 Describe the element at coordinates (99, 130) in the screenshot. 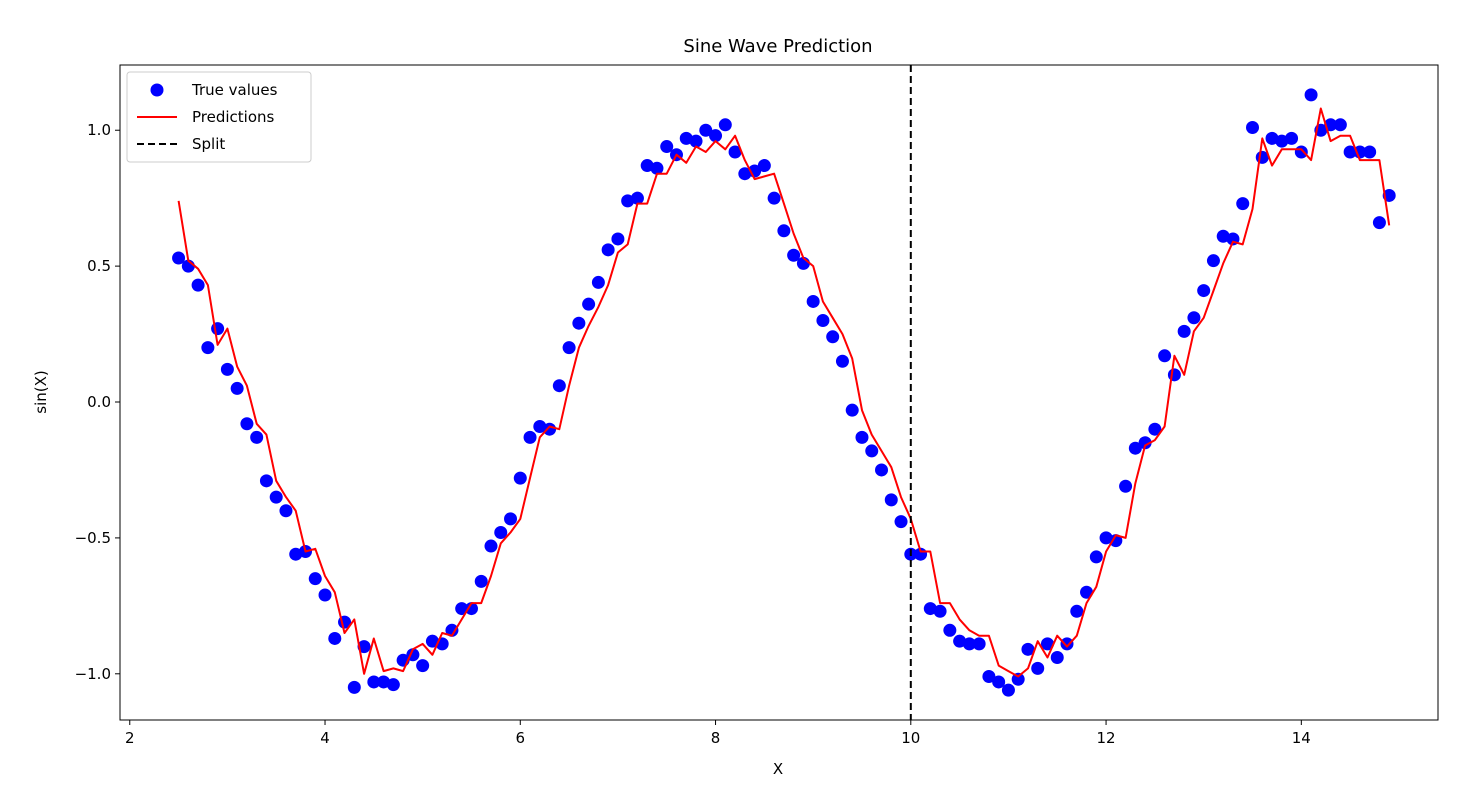

I see `y-tick-label: 1.0` at that location.